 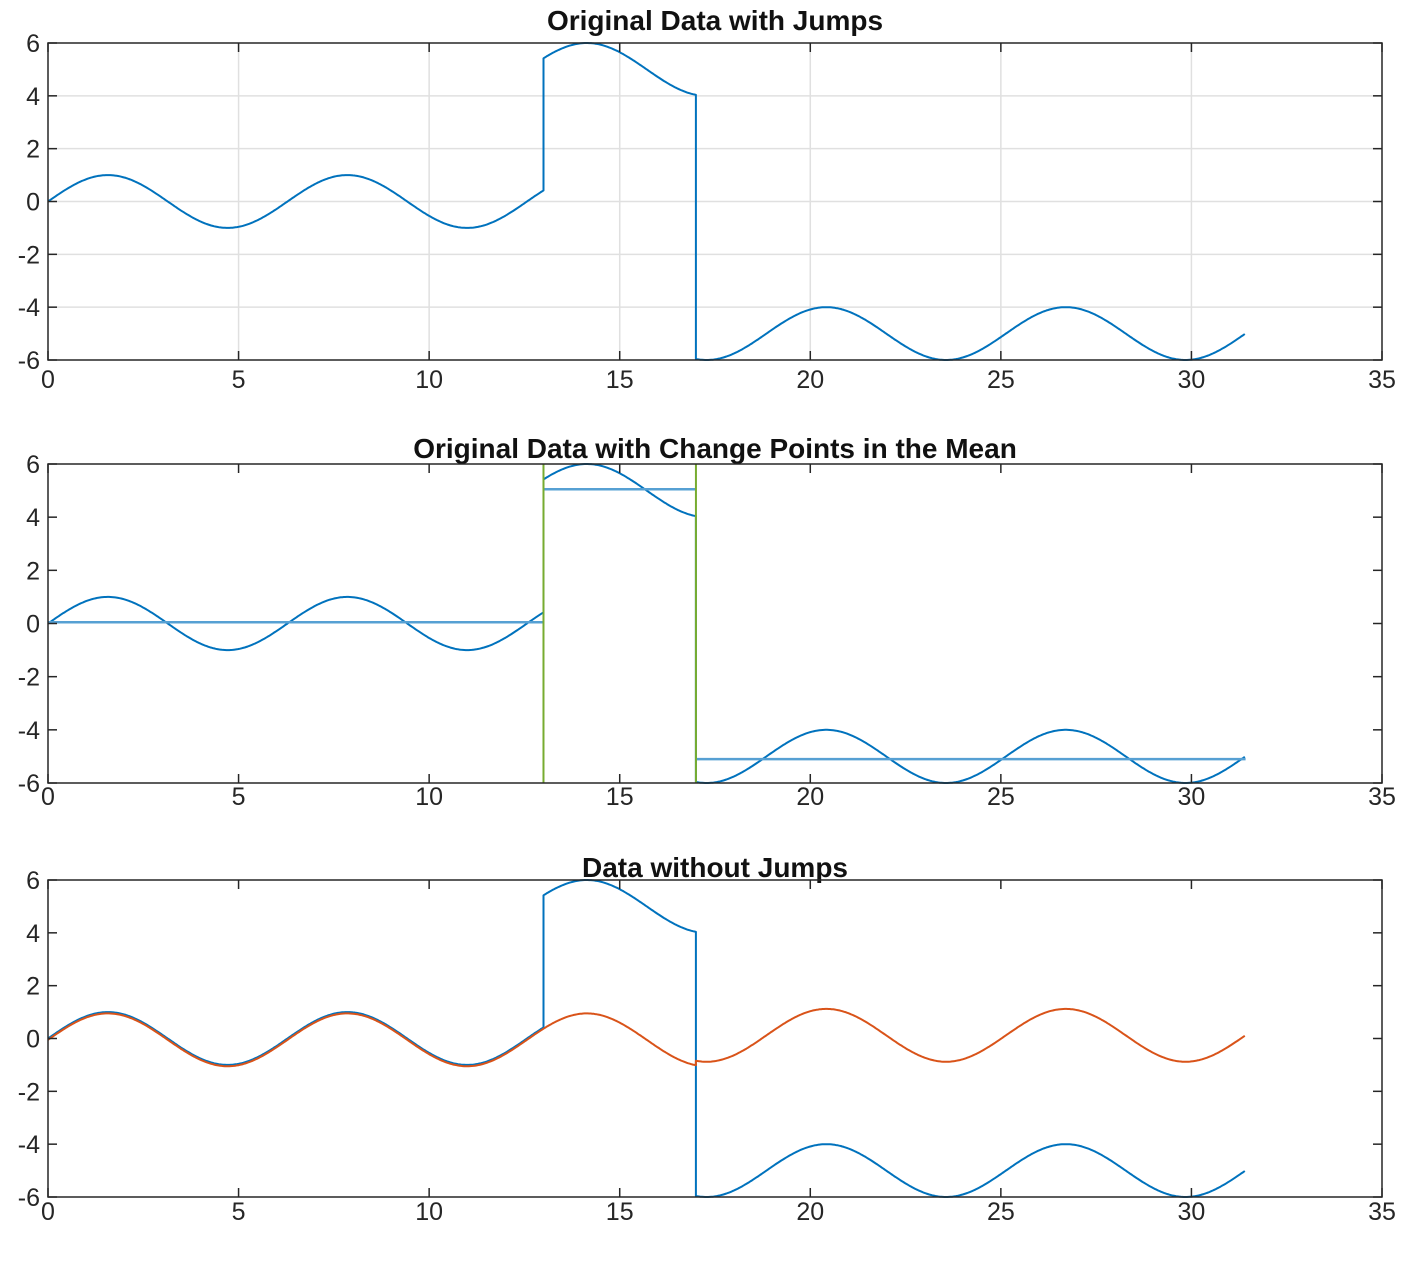 I want to click on chart-title: Original Data with Jumps, so click(x=715, y=20).